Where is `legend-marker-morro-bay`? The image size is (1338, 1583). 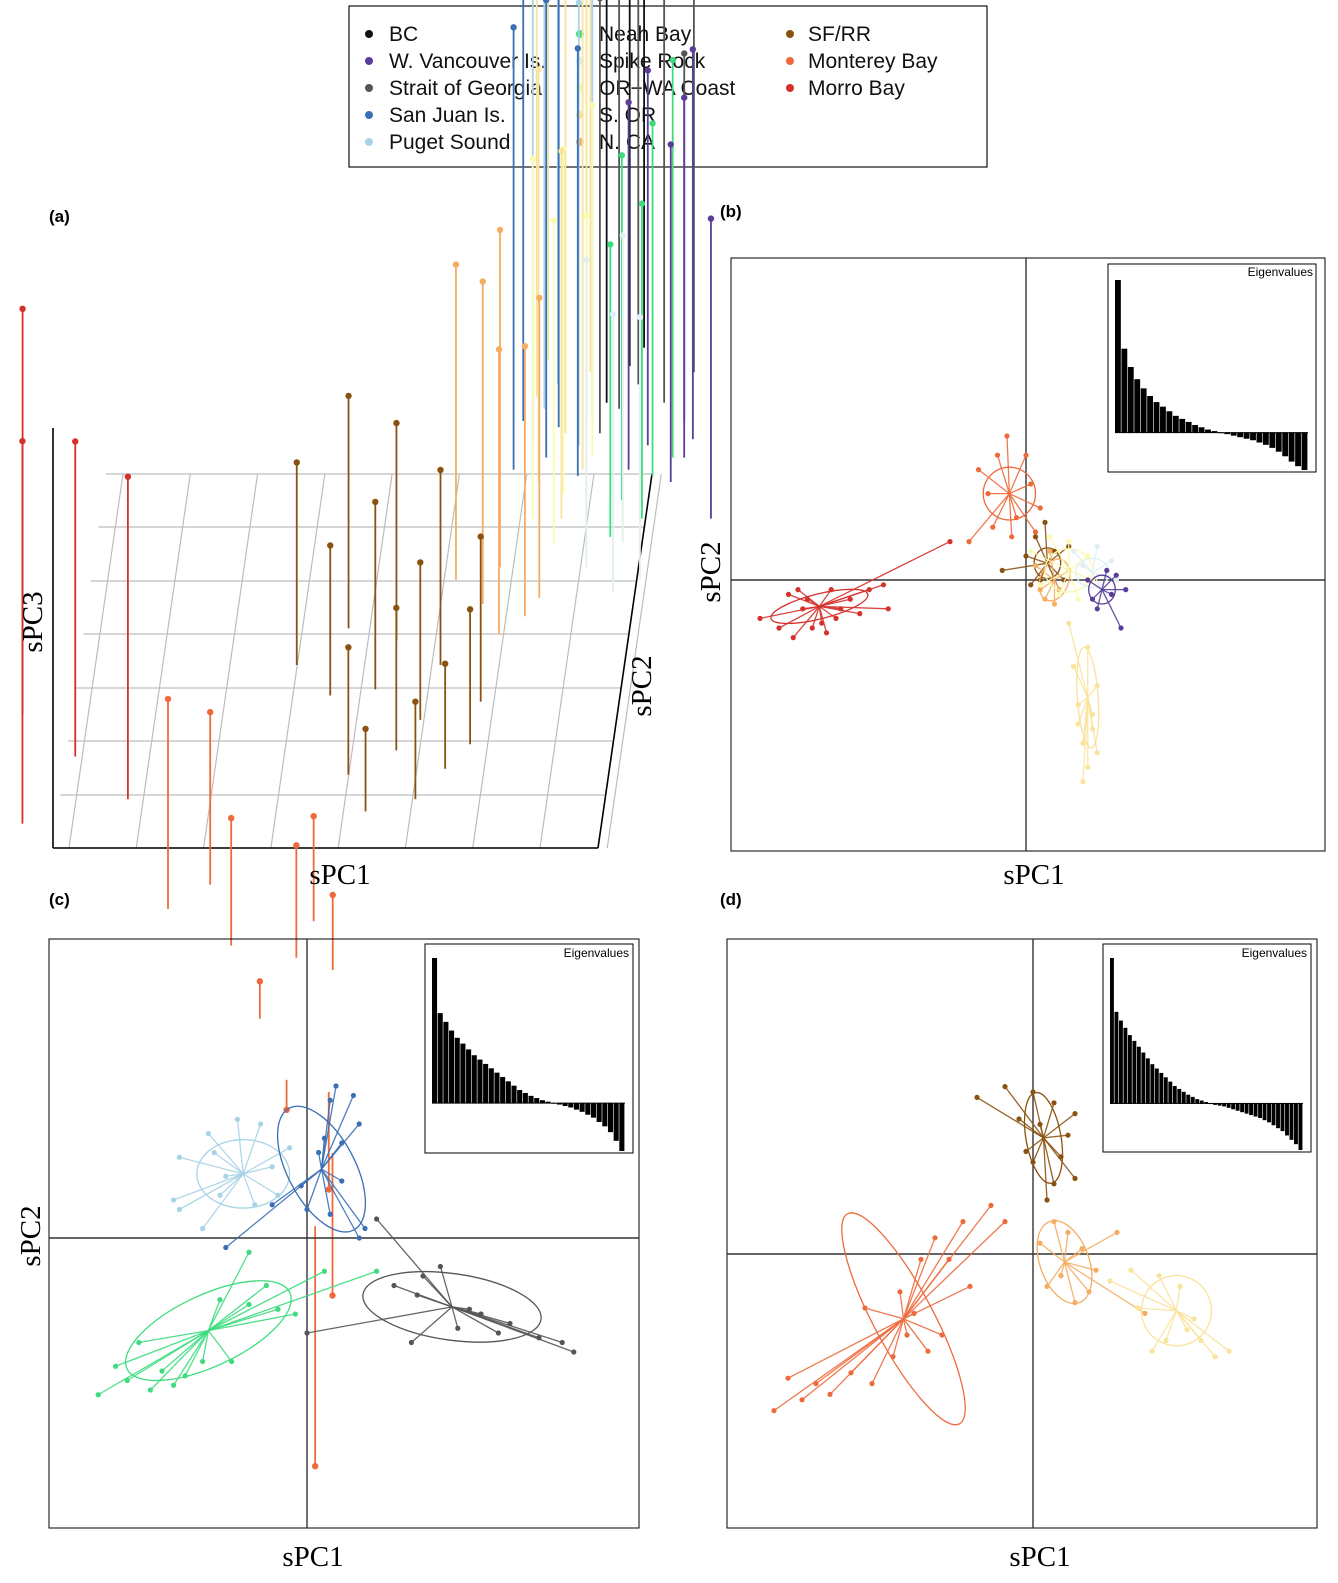 legend-marker-morro-bay is located at coordinates (790, 88).